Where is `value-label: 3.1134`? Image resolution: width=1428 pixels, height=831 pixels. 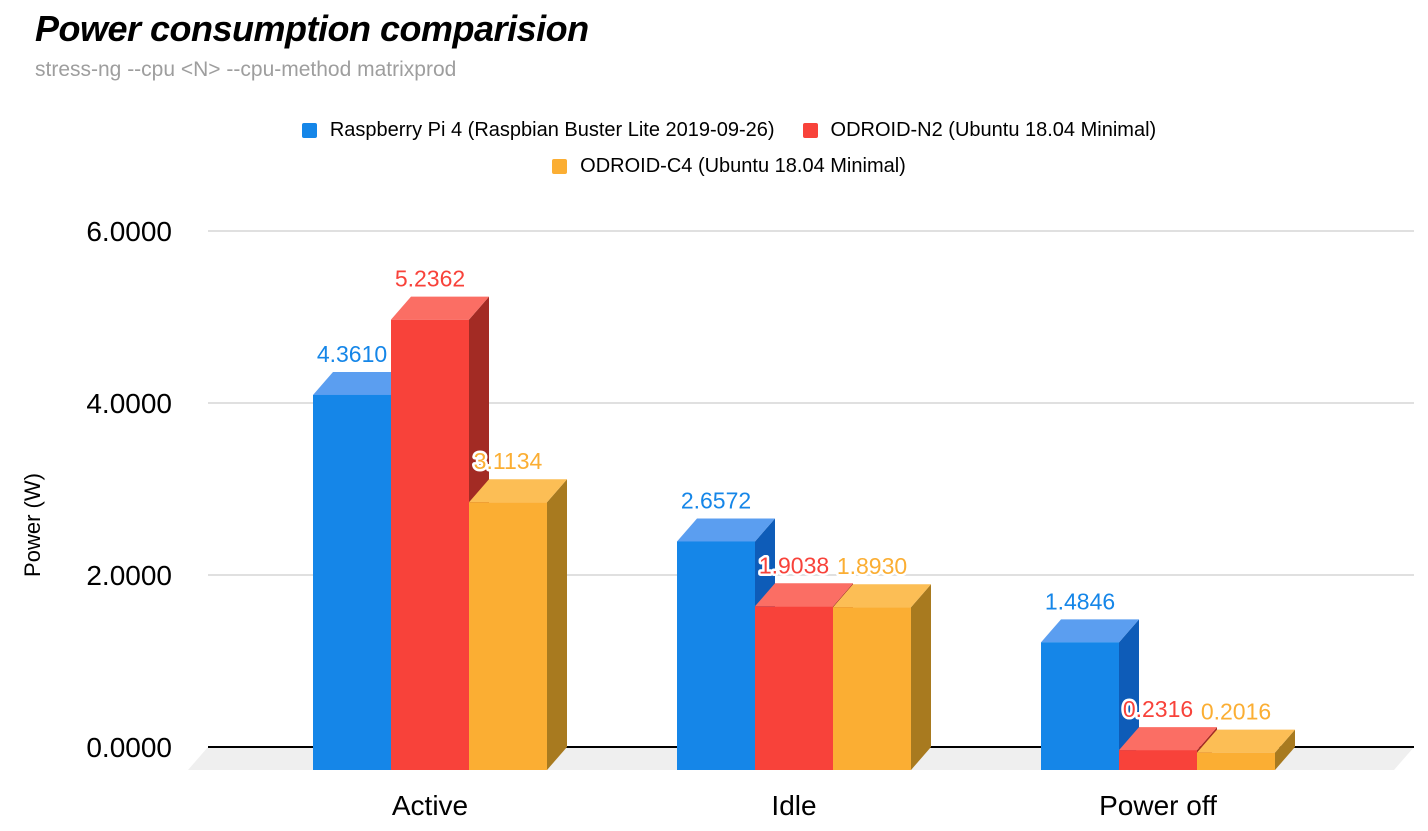 value-label: 3.1134 is located at coordinates (508, 461).